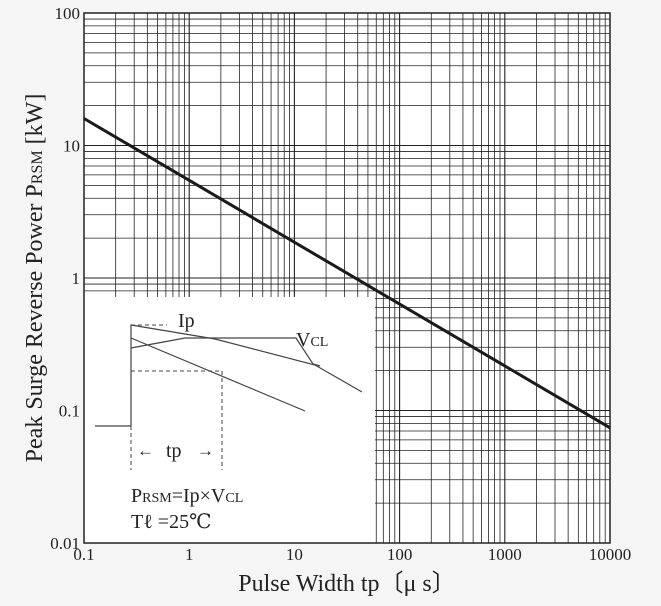  I want to click on x-tick-labels: 0.1 1 10 100 1000 10000, so click(352, 554).